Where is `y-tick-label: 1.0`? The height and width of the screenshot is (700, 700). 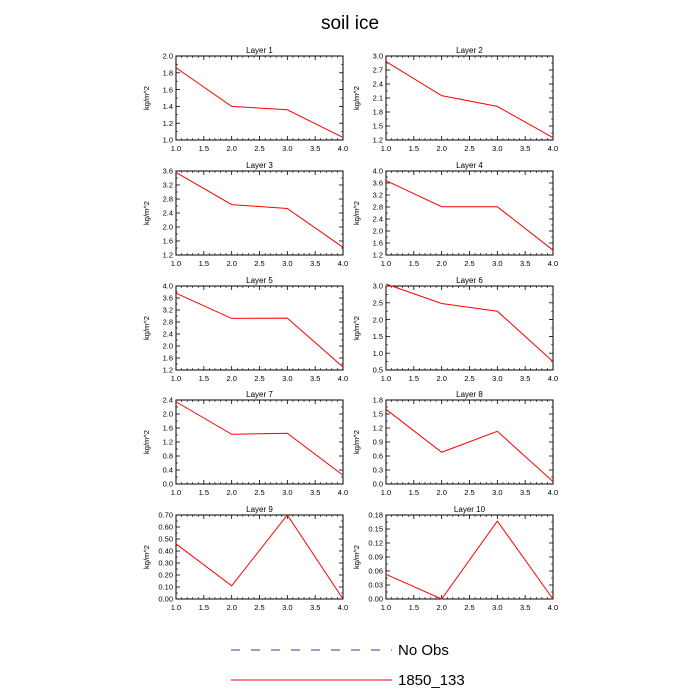 y-tick-label: 1.0 is located at coordinates (168, 140).